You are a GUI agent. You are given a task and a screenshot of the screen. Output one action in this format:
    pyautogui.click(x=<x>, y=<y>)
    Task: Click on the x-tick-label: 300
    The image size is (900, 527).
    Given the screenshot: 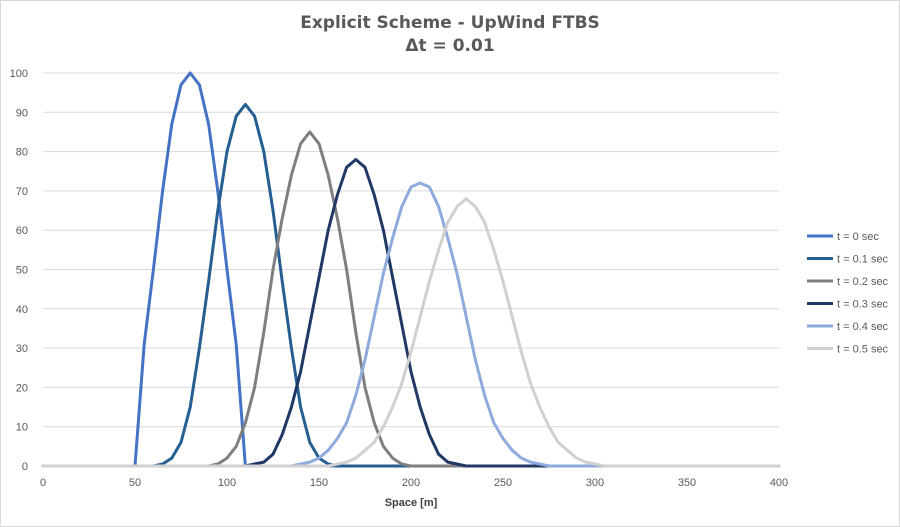 What is the action you would take?
    pyautogui.click(x=595, y=483)
    